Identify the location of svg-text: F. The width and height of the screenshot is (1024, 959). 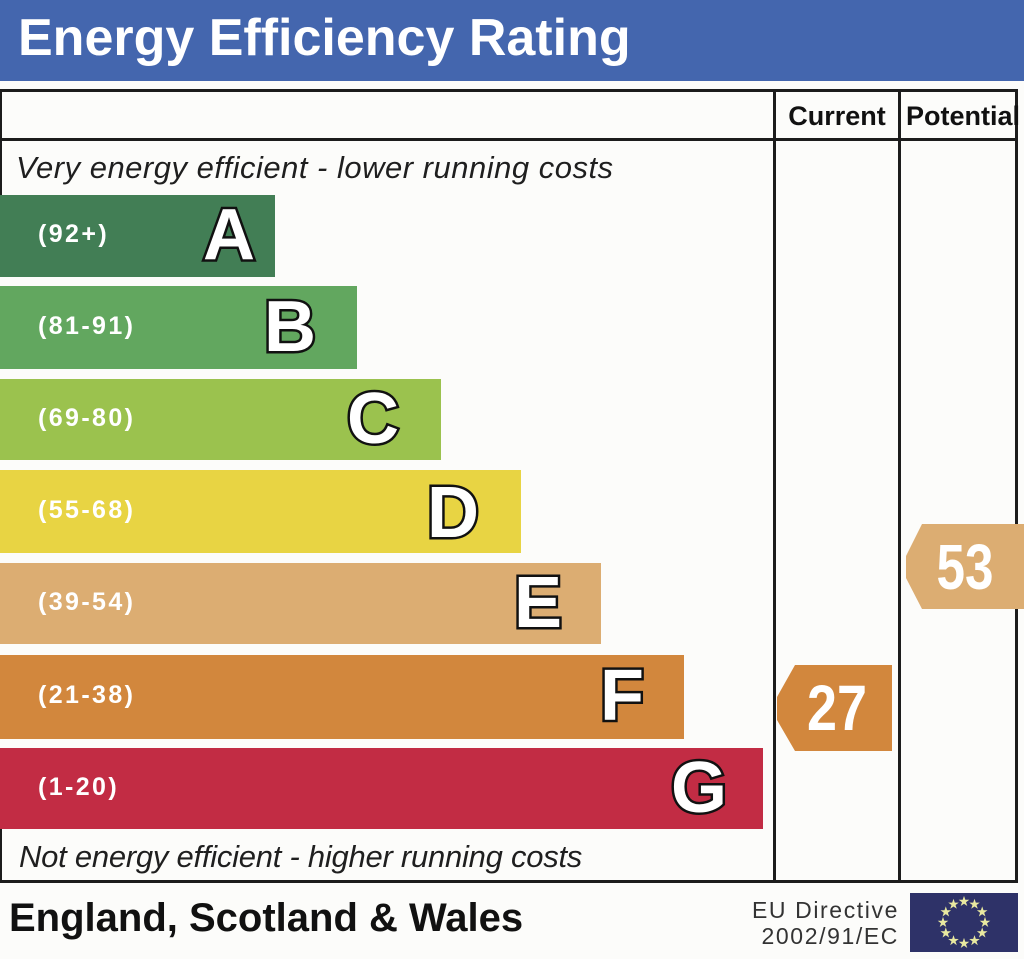
(622, 696).